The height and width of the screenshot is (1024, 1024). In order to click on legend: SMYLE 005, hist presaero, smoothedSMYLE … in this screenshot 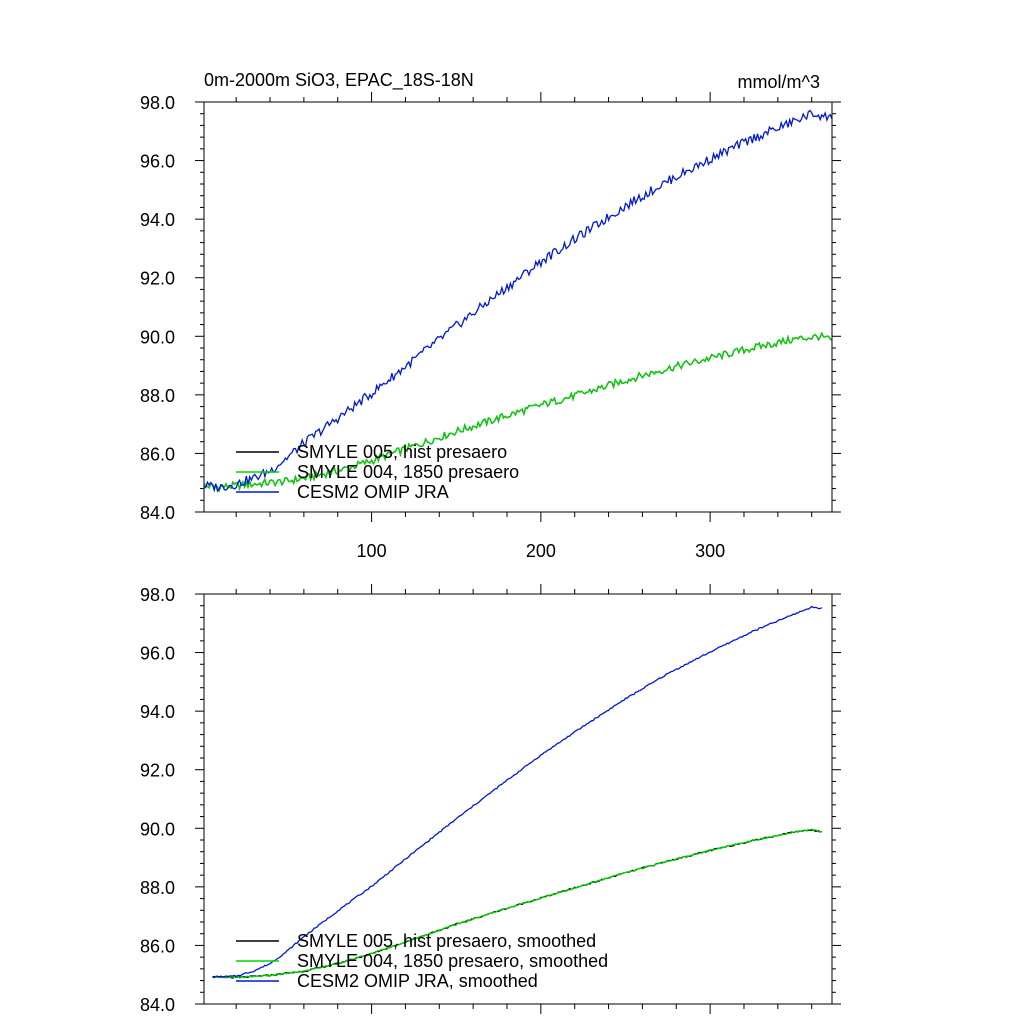, I will do `click(422, 961)`.